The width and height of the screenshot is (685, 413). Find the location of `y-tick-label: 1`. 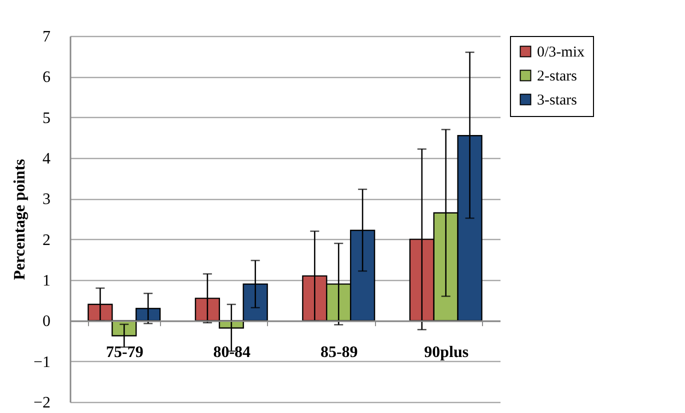

y-tick-label: 1 is located at coordinates (46, 281).